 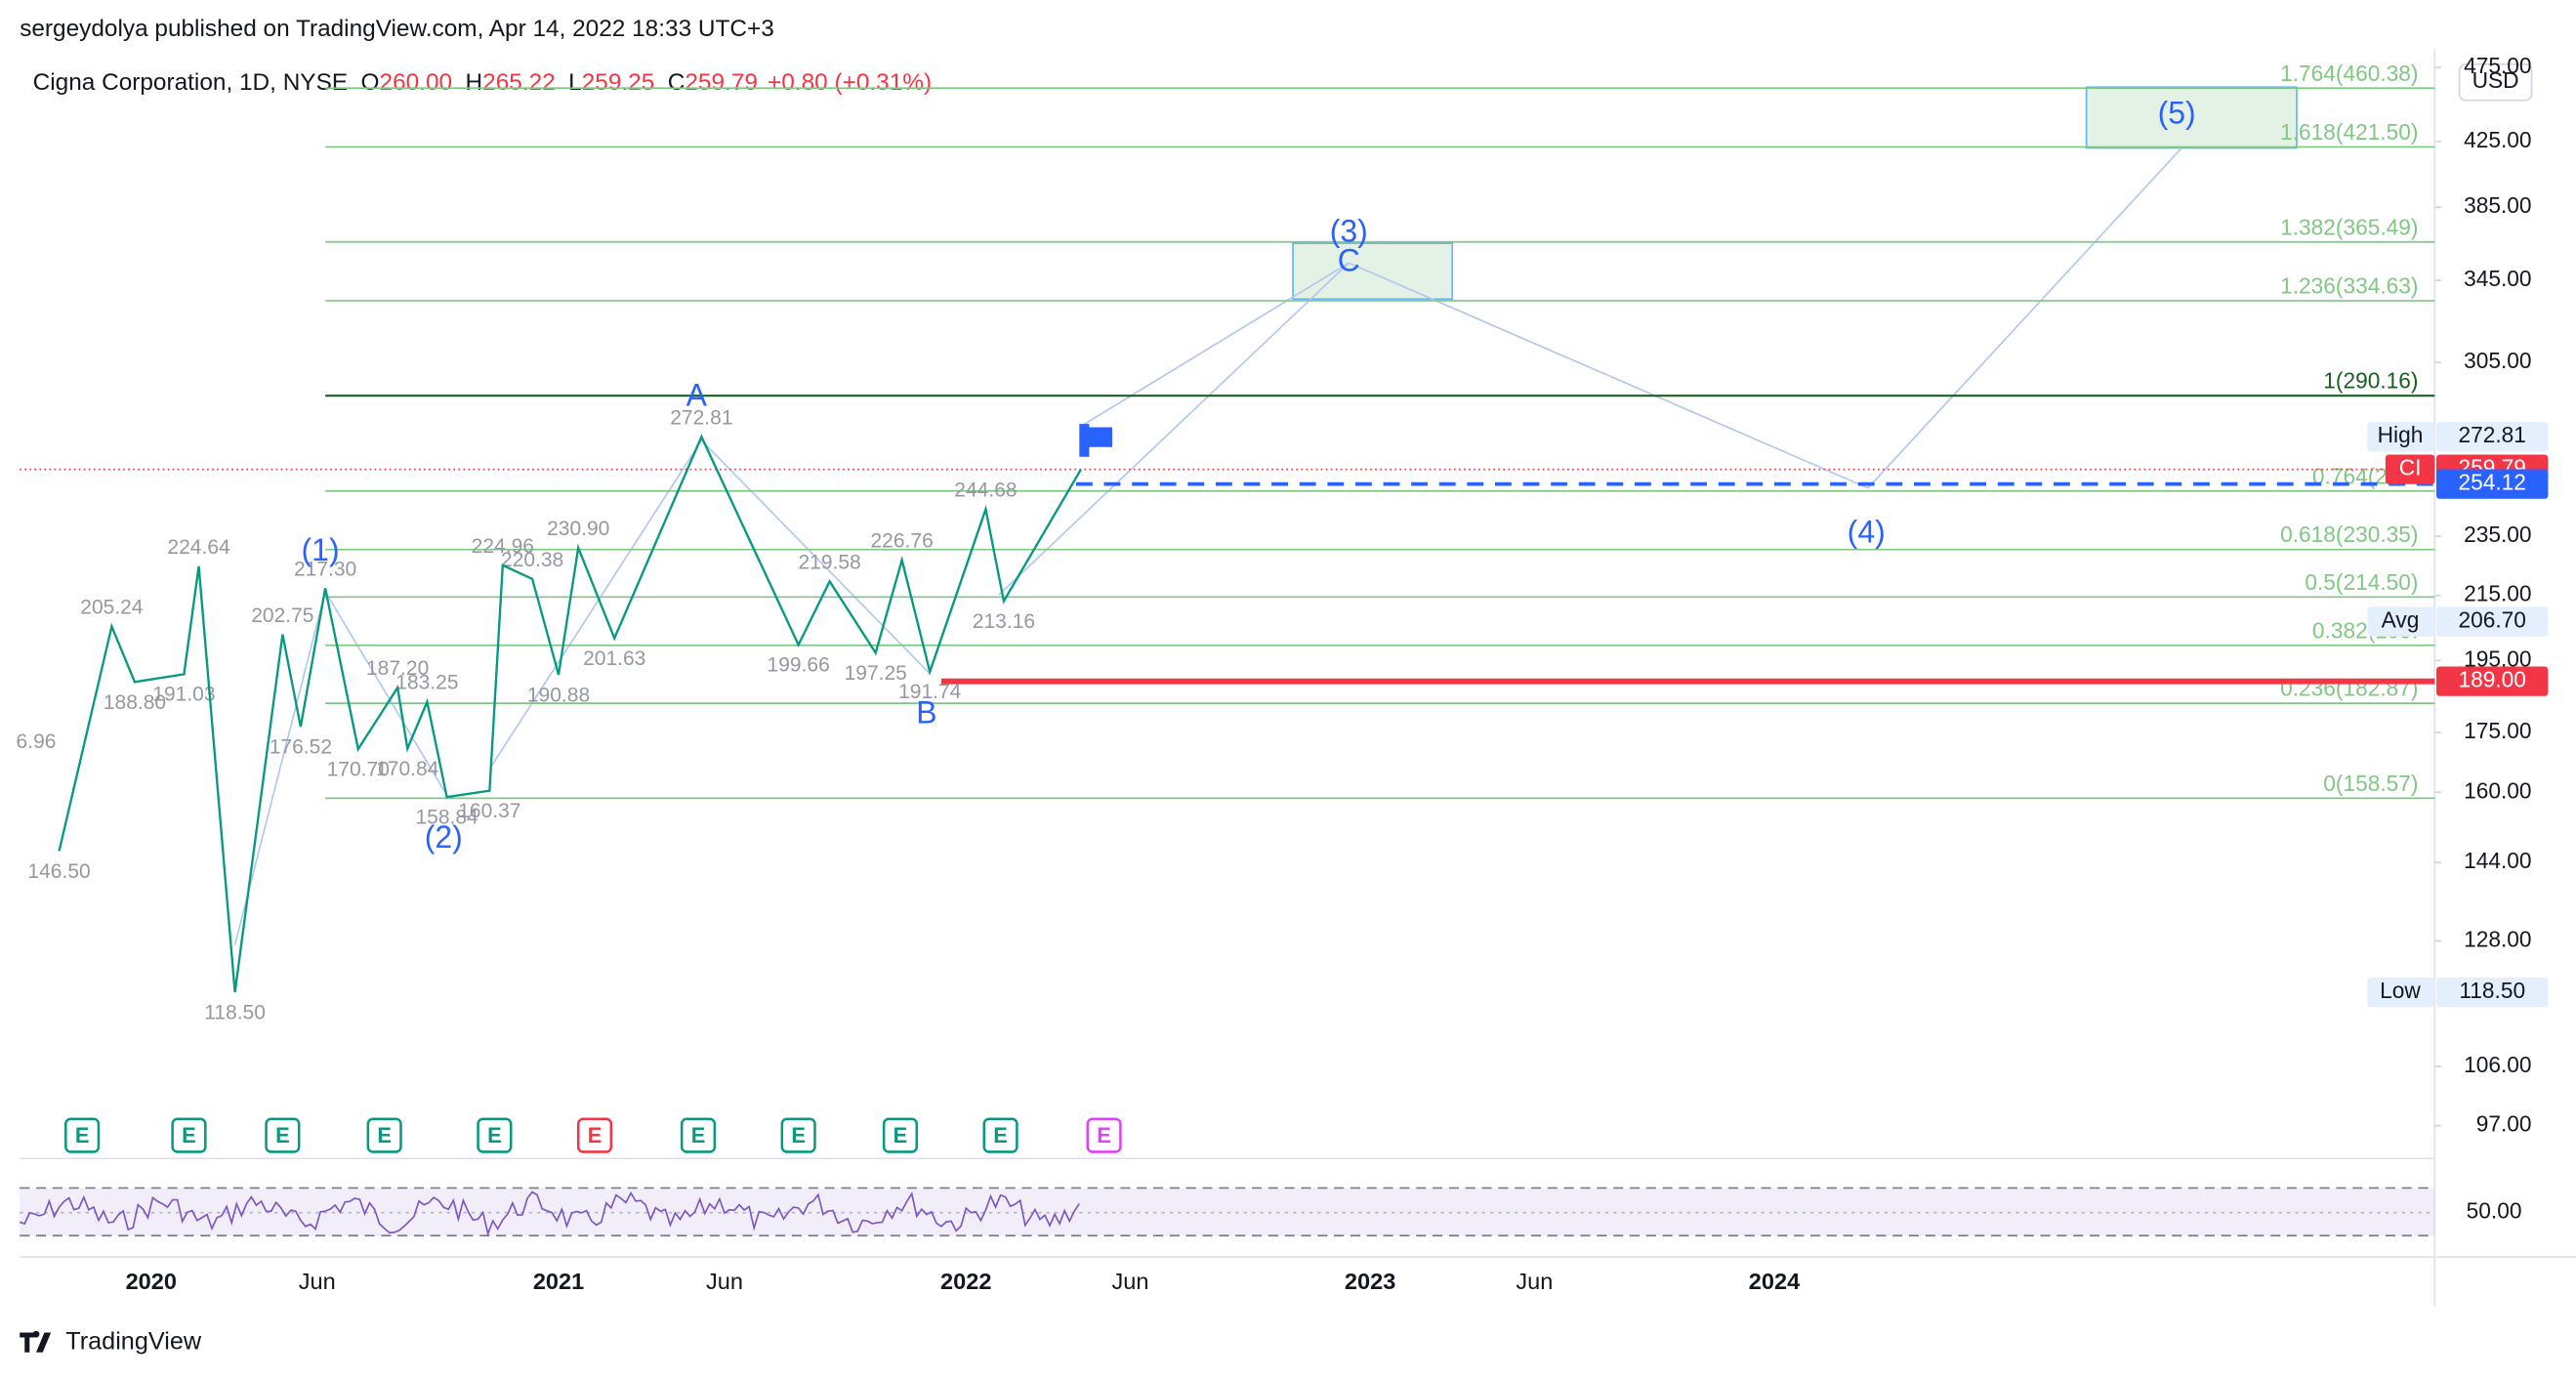 What do you see at coordinates (397, 668) in the screenshot?
I see `swing-label: 187.20` at bounding box center [397, 668].